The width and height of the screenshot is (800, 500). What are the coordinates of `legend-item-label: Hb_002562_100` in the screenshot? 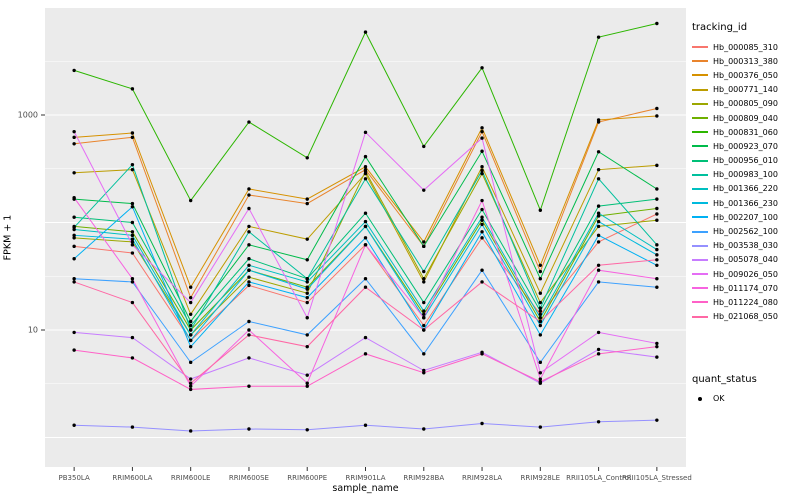 It's located at (745, 232).